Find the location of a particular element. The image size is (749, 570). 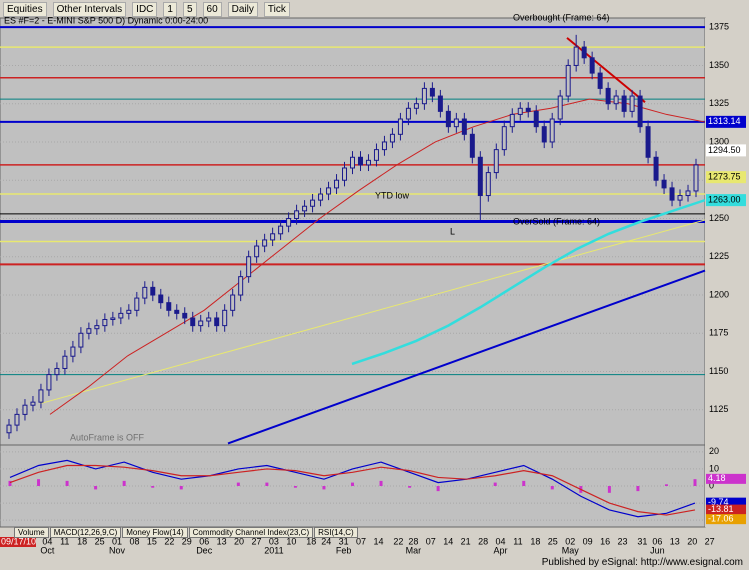

y-tick-label: 20 is located at coordinates (714, 451).